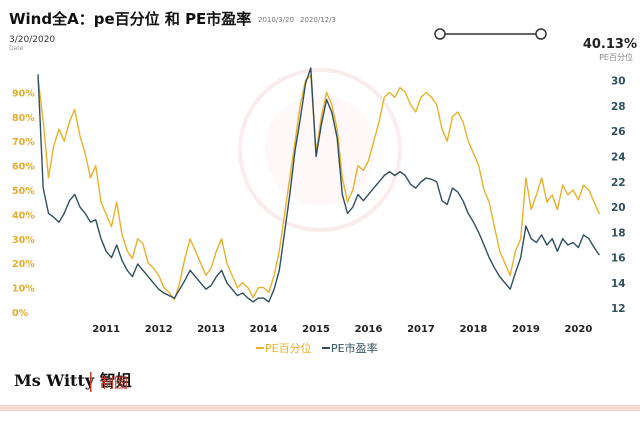 This screenshot has width=640, height=429. I want to click on y-axis-right: 12 14 16 18 20 22 24 26 28 30, so click(618, 196).